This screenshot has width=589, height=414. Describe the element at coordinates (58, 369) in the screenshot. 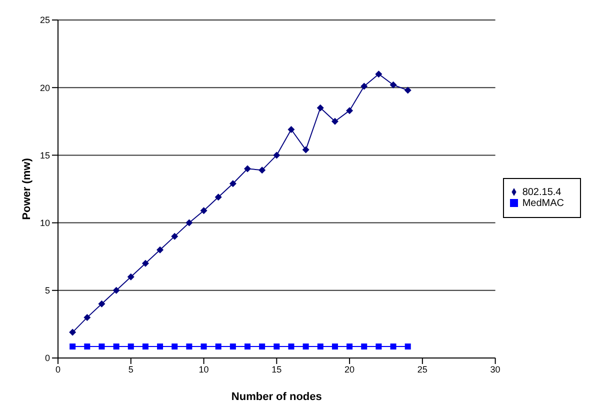

I see `x-tick-label: 0` at that location.